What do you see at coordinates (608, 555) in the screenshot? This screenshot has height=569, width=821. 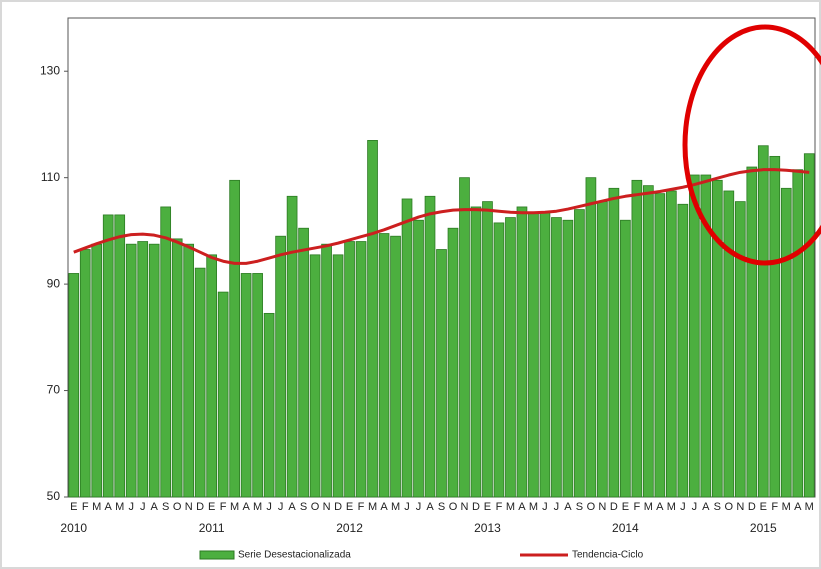 I see `legend-label: Tendencia-Ciclo` at bounding box center [608, 555].